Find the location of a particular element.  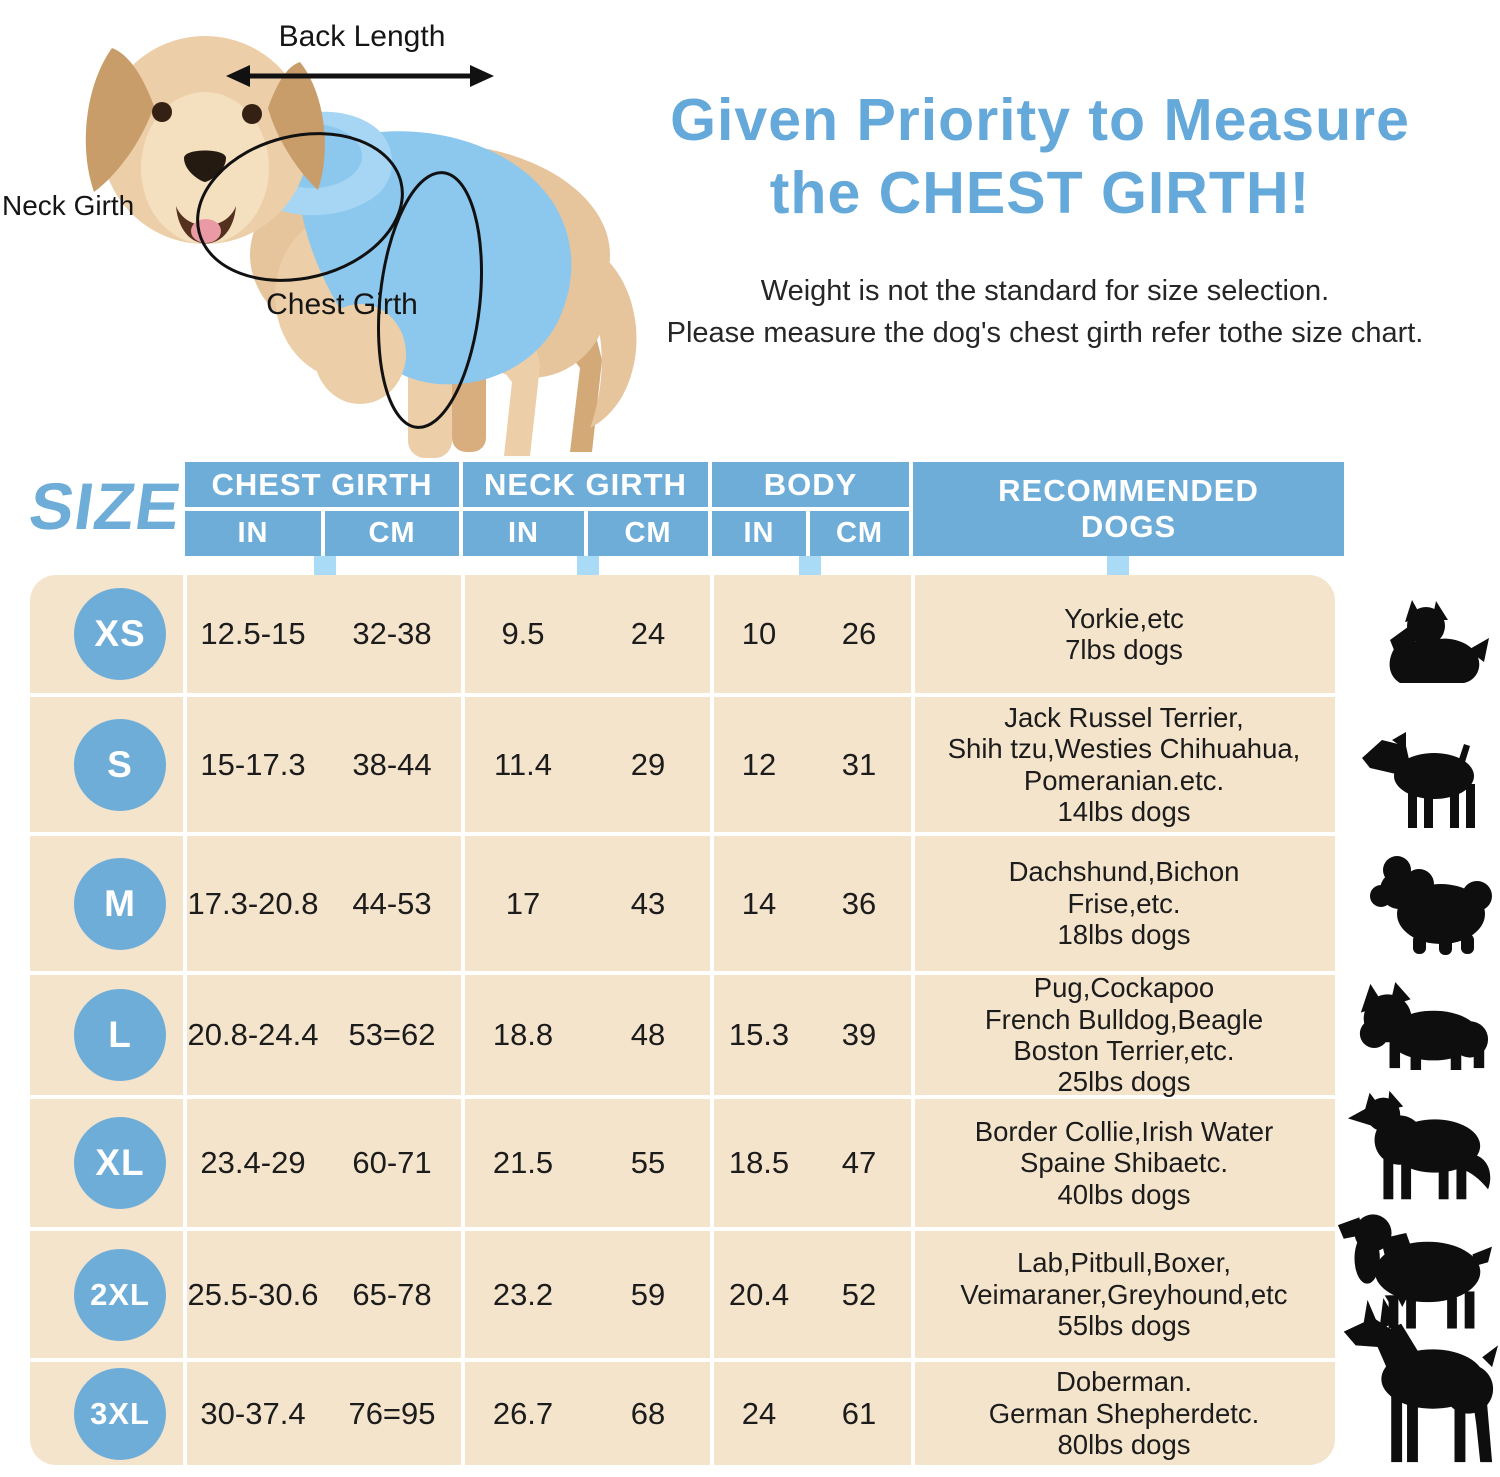

dog-left-ear is located at coordinates (119, 120).